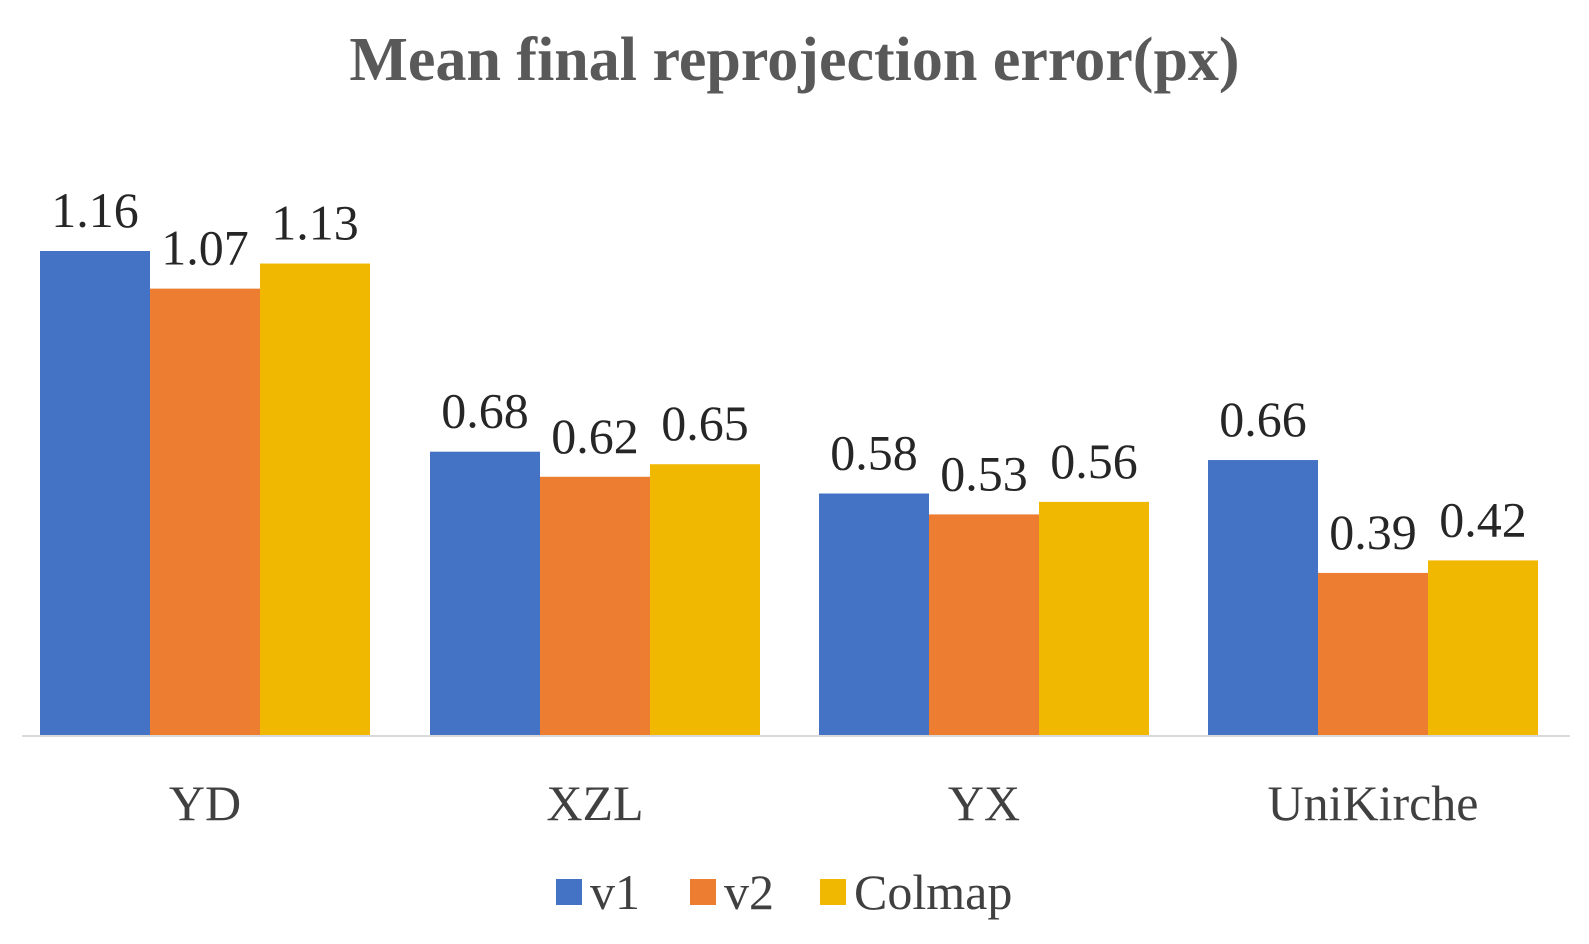  What do you see at coordinates (205, 803) in the screenshot?
I see `category-label-yd: YD` at bounding box center [205, 803].